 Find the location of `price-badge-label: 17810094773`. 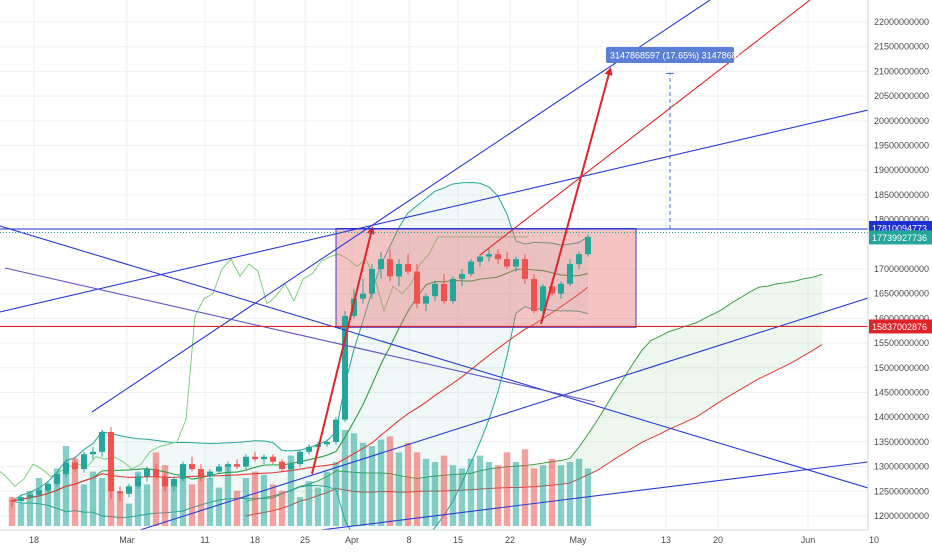

price-badge-label: 17810094773 is located at coordinates (899, 228).